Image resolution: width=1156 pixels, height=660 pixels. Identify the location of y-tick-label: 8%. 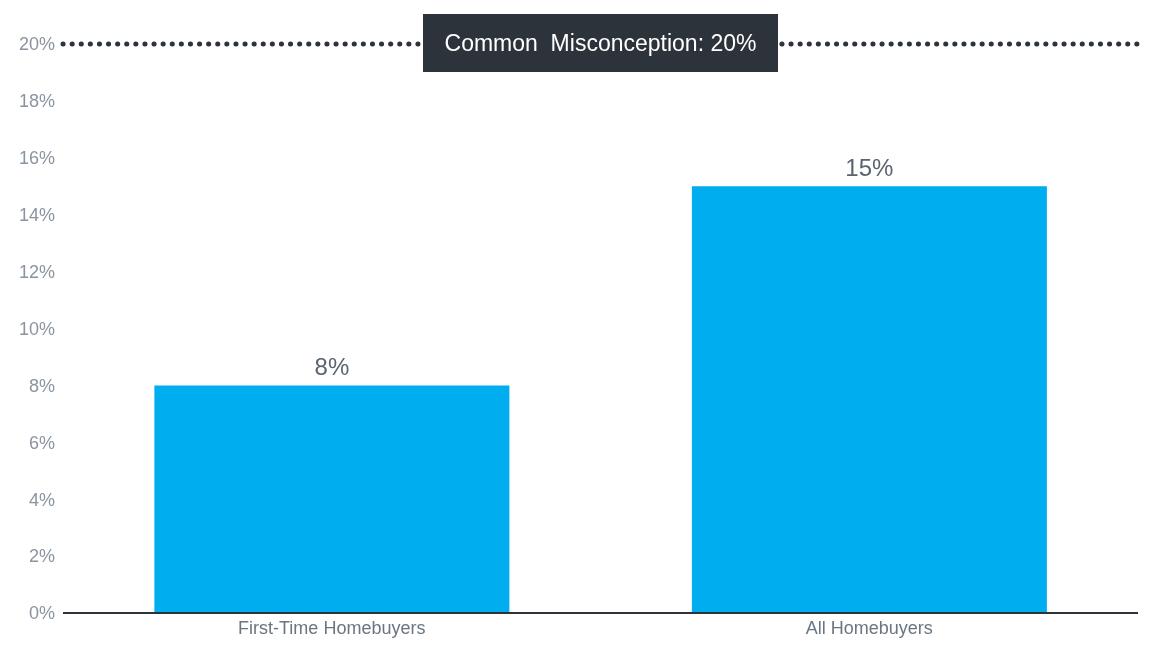
(41, 385).